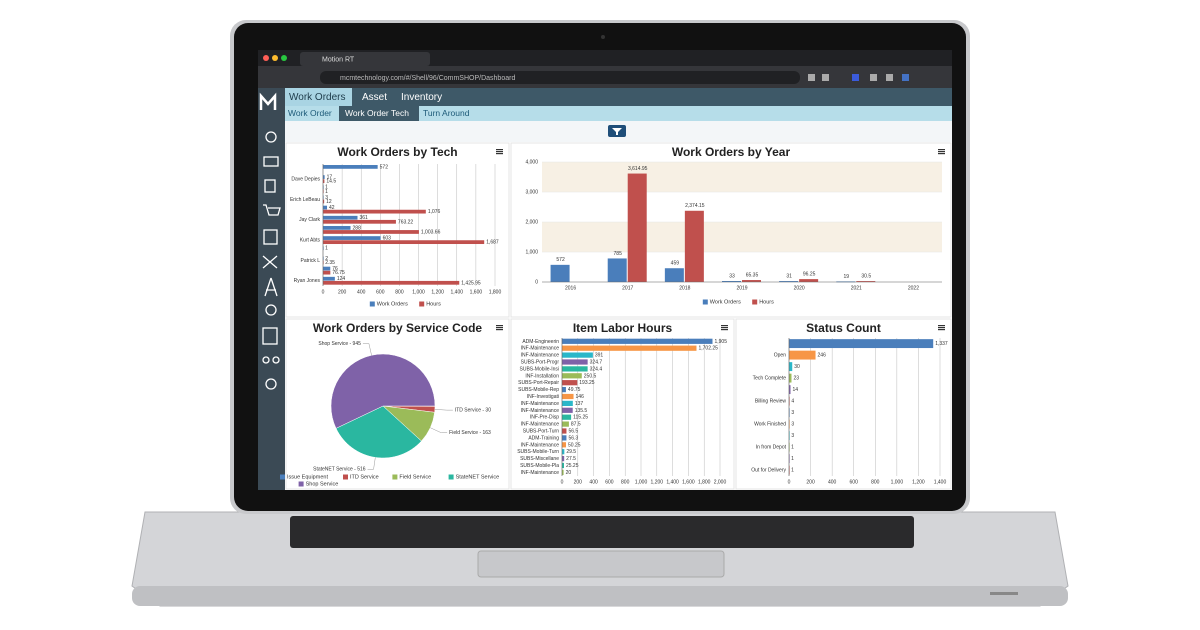  What do you see at coordinates (268, 101) in the screenshot?
I see `logo` at bounding box center [268, 101].